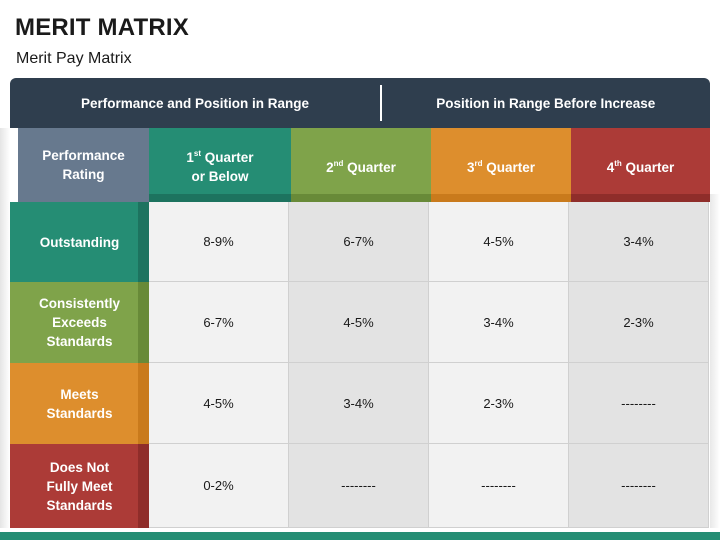 The height and width of the screenshot is (540, 720). What do you see at coordinates (79, 394) in the screenshot?
I see `row-label-line: Meets` at bounding box center [79, 394].